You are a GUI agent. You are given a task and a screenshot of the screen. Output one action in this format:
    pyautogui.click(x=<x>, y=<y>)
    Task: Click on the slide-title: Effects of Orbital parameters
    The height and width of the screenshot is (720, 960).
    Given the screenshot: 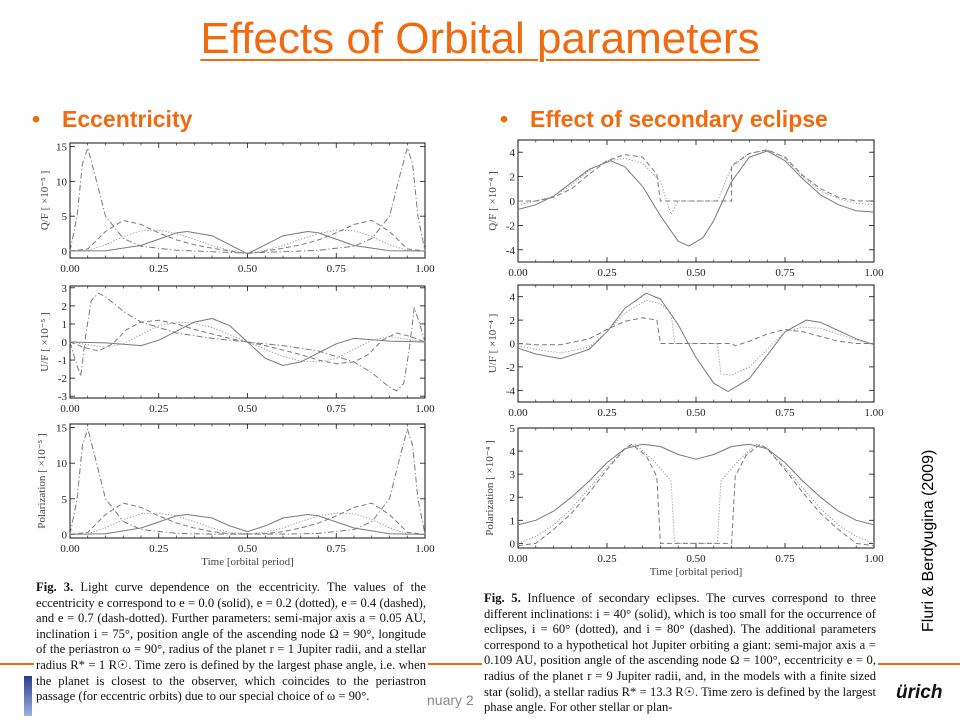 What is the action you would take?
    pyautogui.click(x=480, y=38)
    